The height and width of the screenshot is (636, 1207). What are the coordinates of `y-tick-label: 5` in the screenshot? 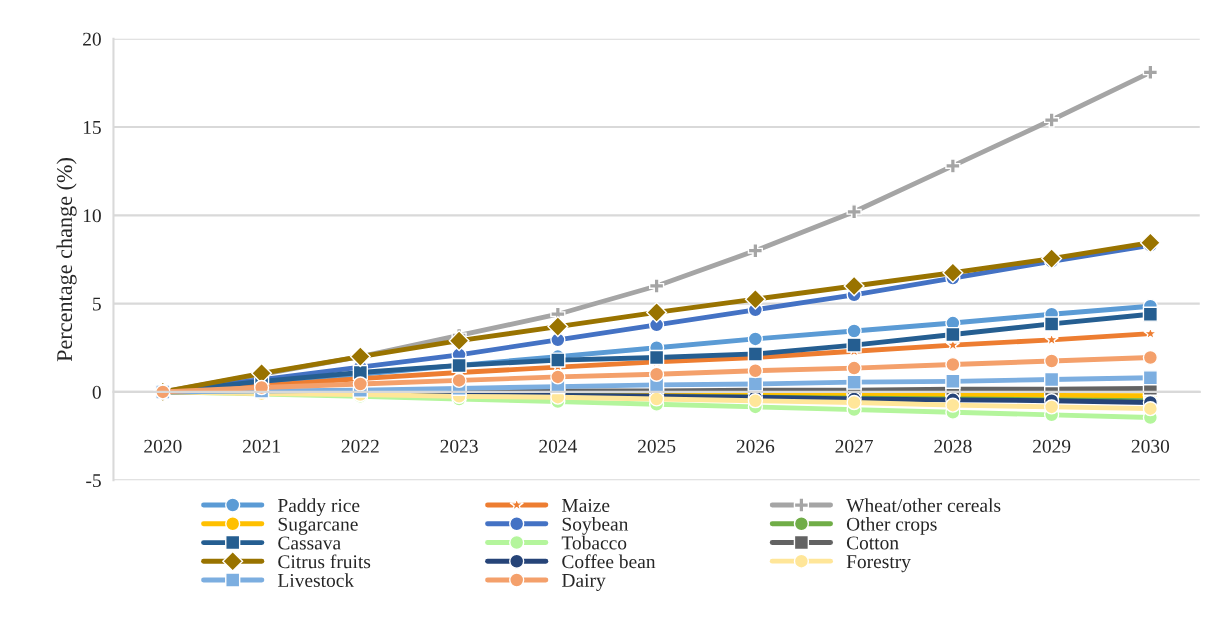 It's located at (97, 304).